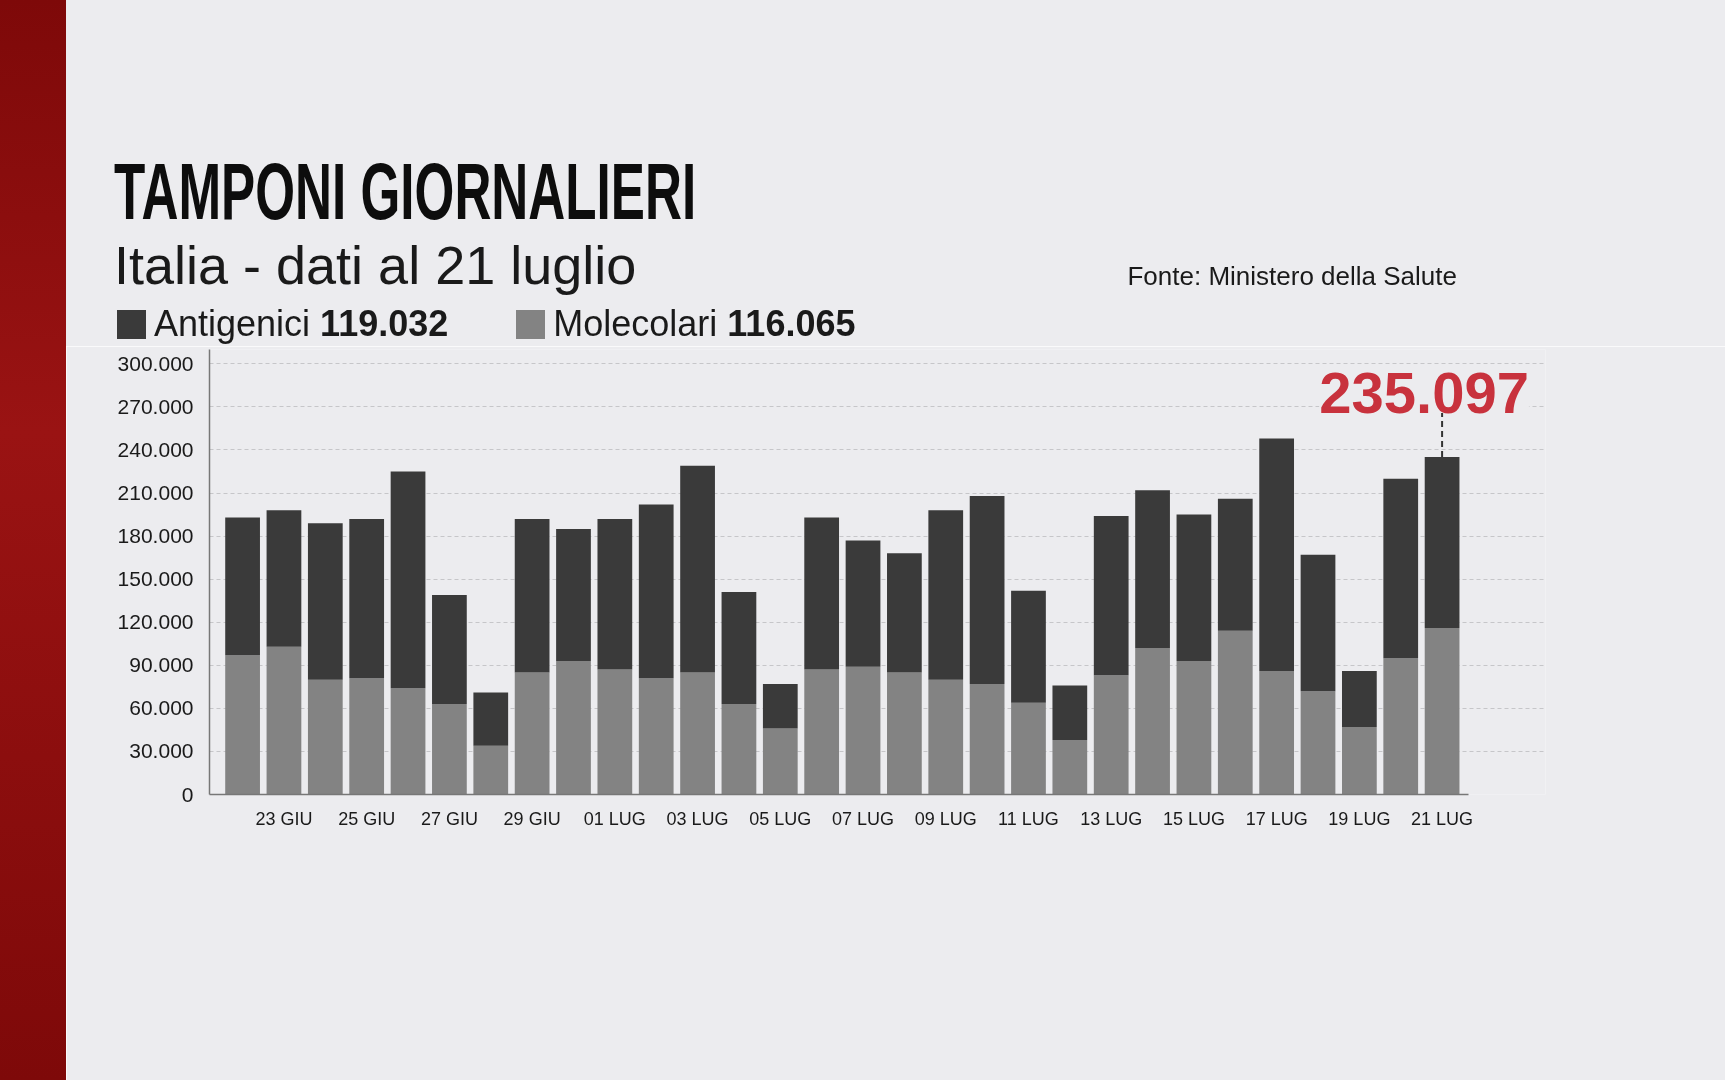 The image size is (1725, 1080). Describe the element at coordinates (155, 493) in the screenshot. I see `y-tick-label: 210.000` at that location.